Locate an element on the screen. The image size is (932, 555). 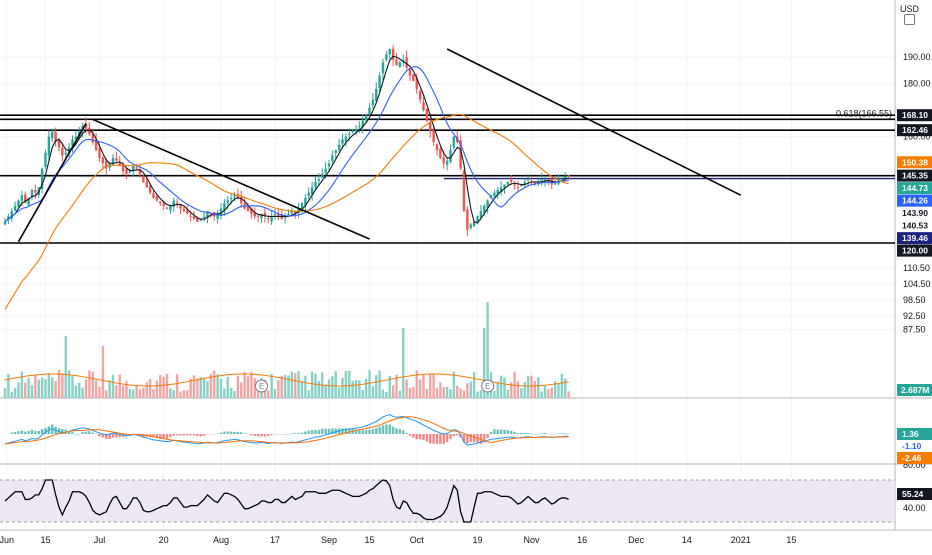
price-tick-label: 180.00 is located at coordinates (917, 84).